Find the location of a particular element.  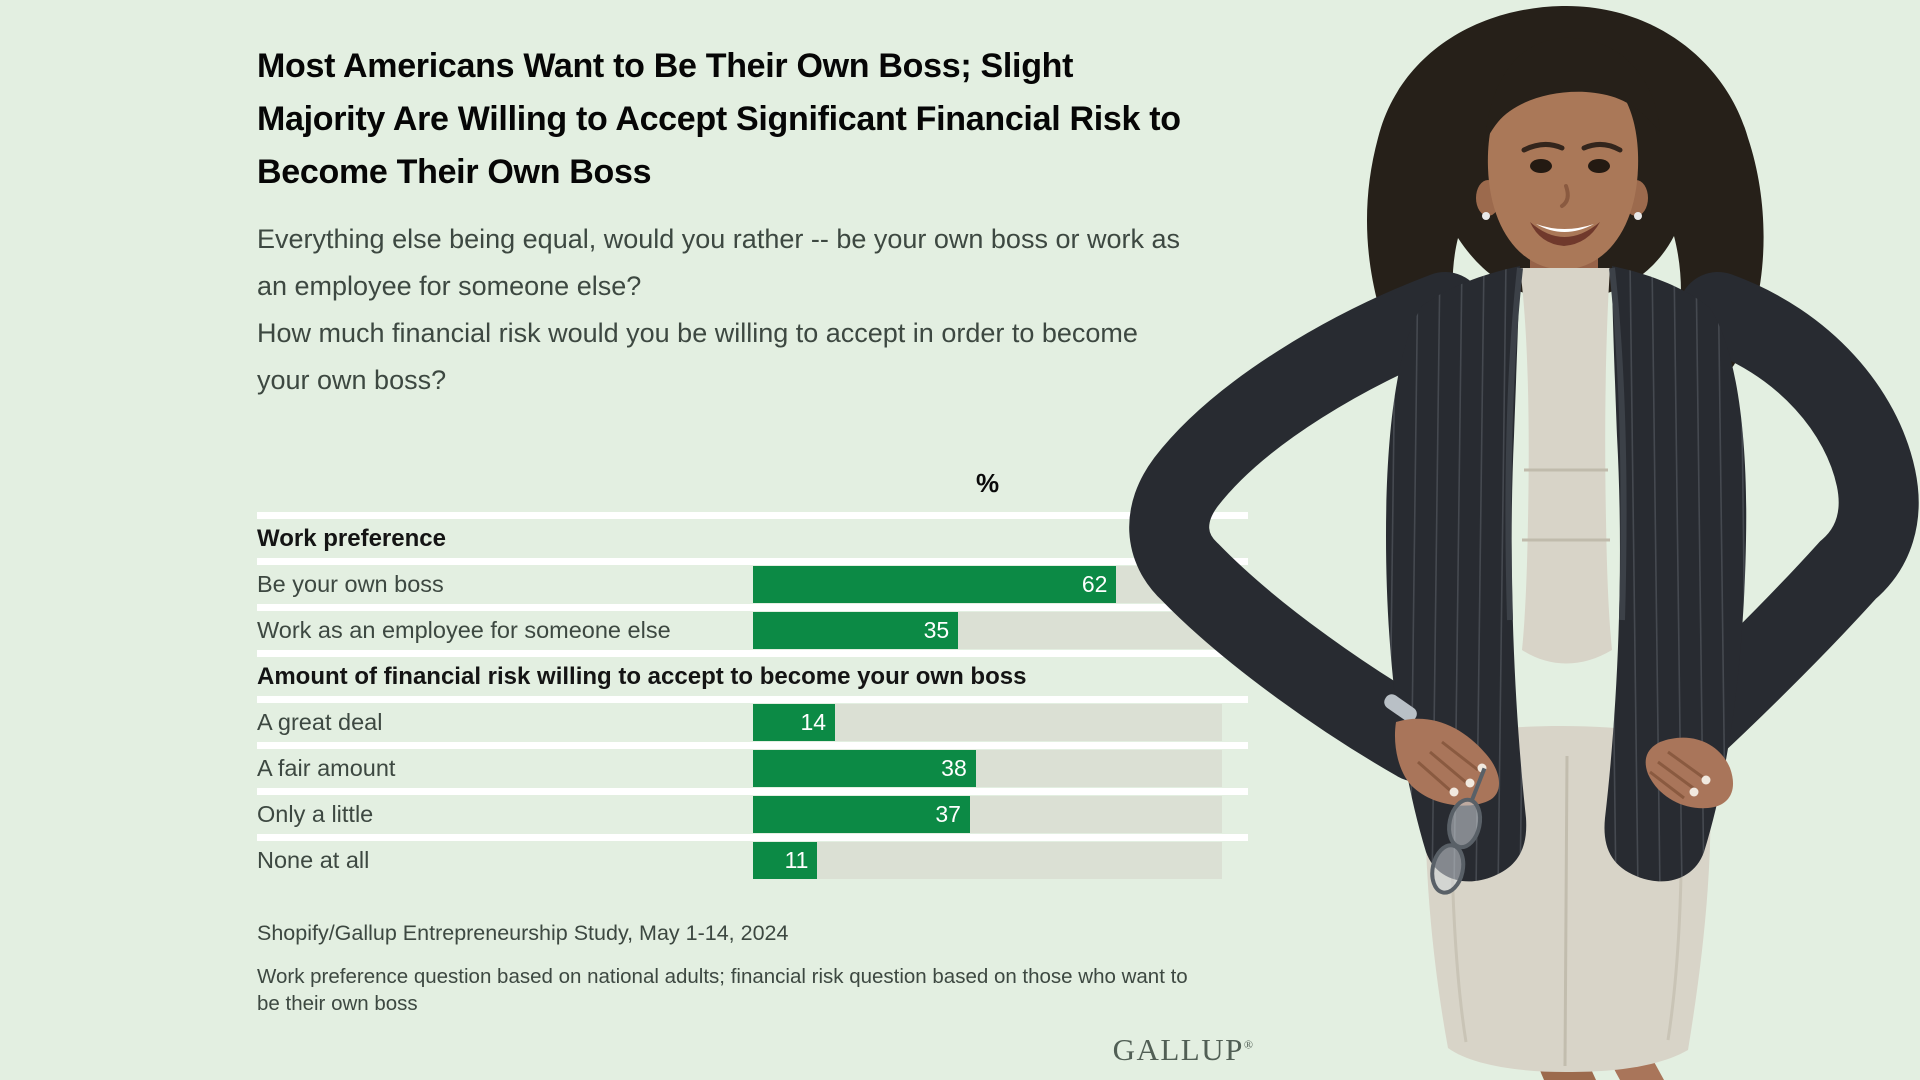

bar-track: 62 is located at coordinates (987, 584).